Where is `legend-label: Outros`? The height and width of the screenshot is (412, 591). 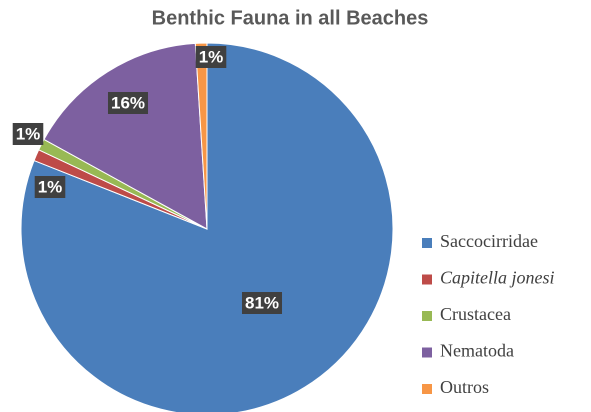 legend-label: Outros is located at coordinates (464, 387).